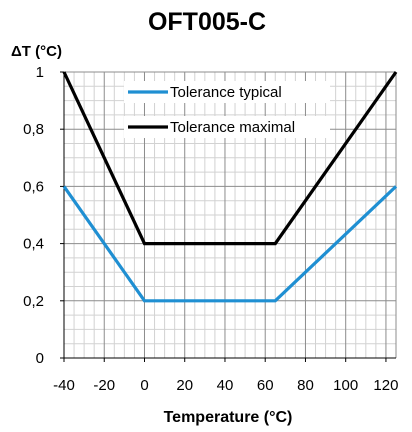 Image resolution: width=412 pixels, height=432 pixels. Describe the element at coordinates (232, 127) in the screenshot. I see `legend-label: Tolerance maximal` at that location.